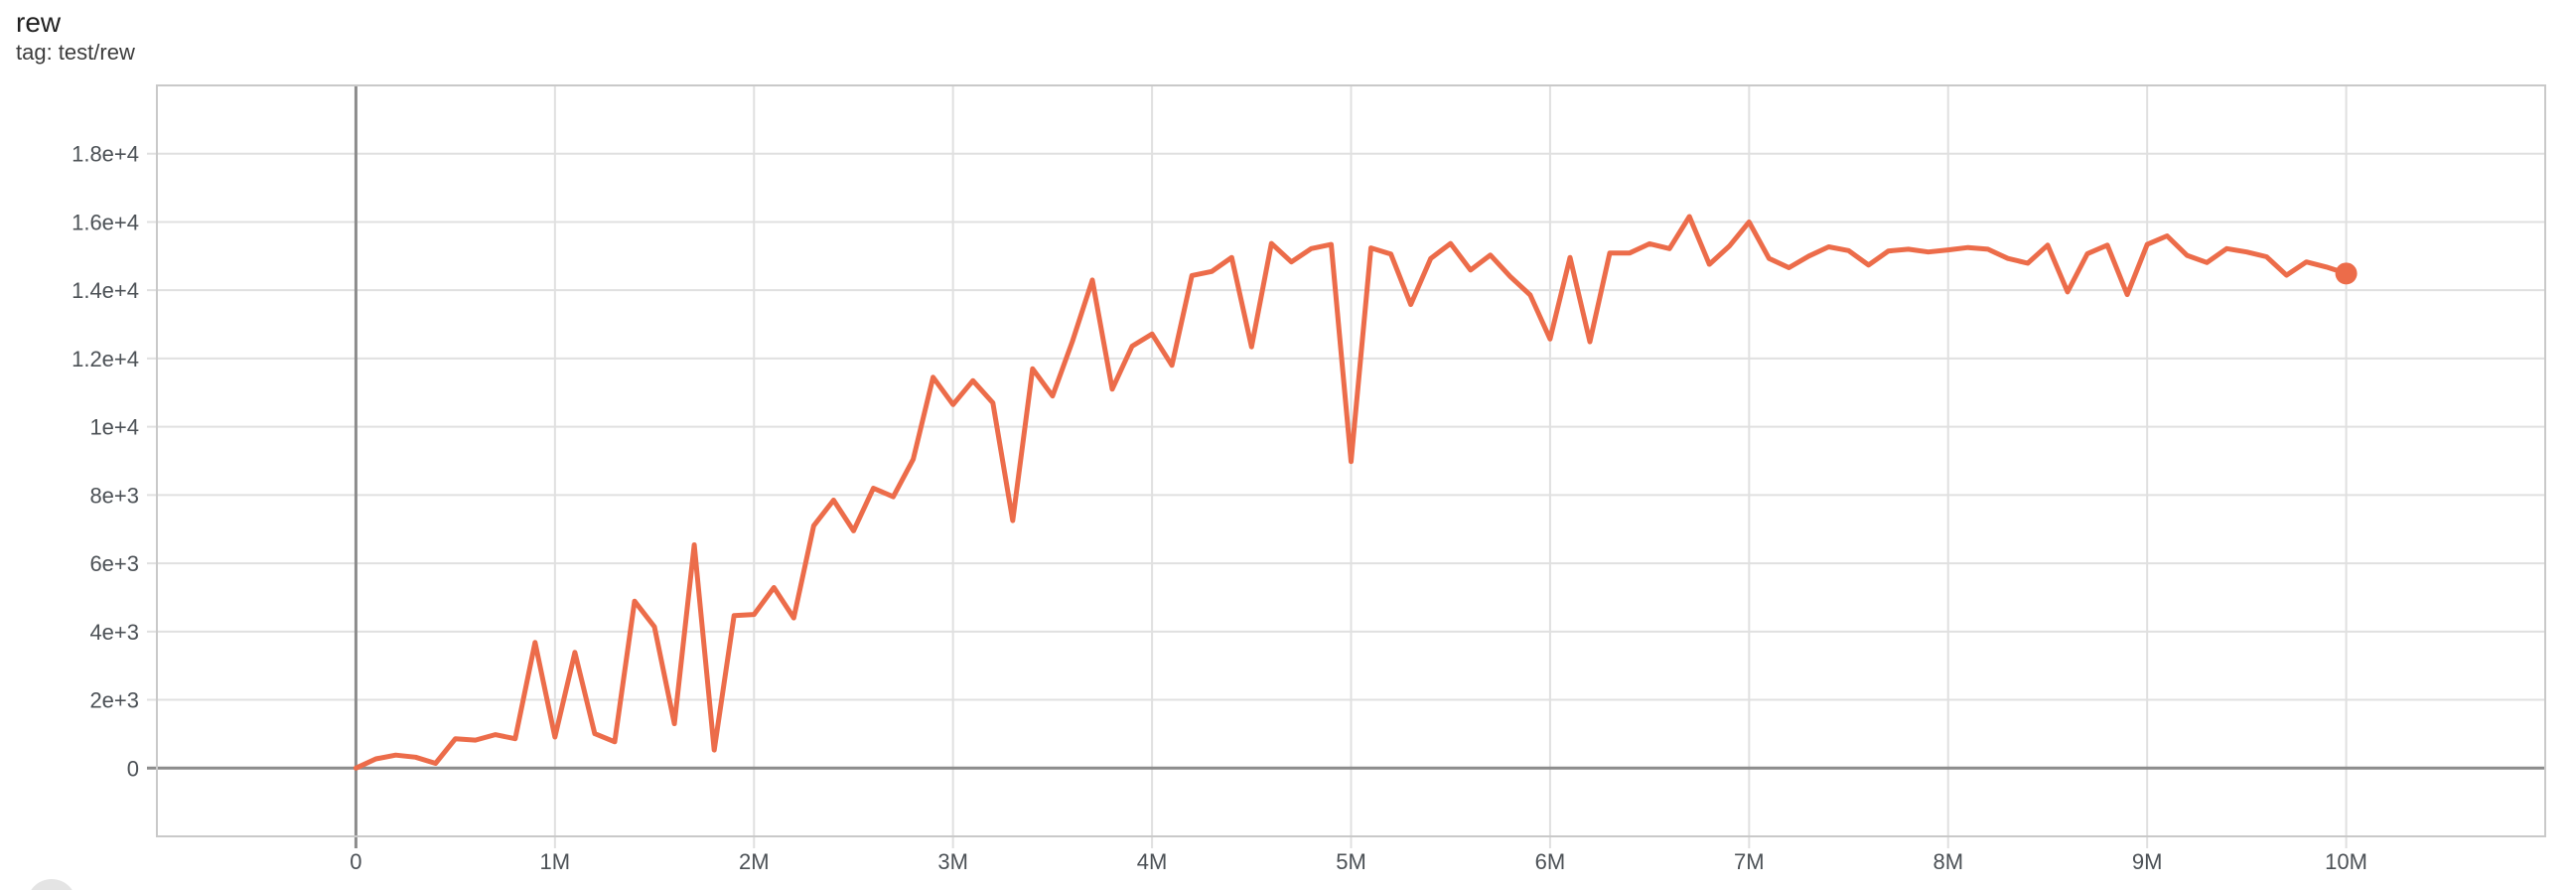 The width and height of the screenshot is (2576, 890). What do you see at coordinates (133, 768) in the screenshot?
I see `y-tick-label: 0` at bounding box center [133, 768].